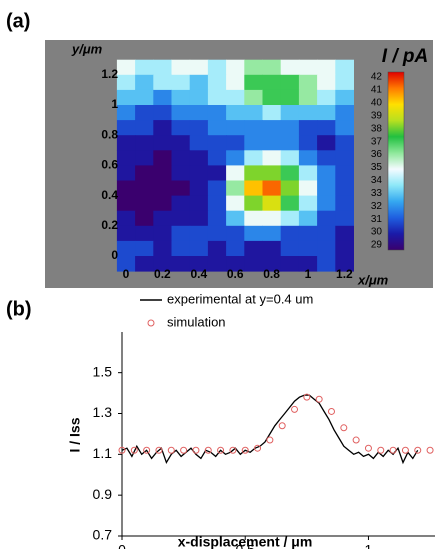  What do you see at coordinates (271, 274) in the screenshot?
I see `x-tick-label: 0.8` at bounding box center [271, 274].